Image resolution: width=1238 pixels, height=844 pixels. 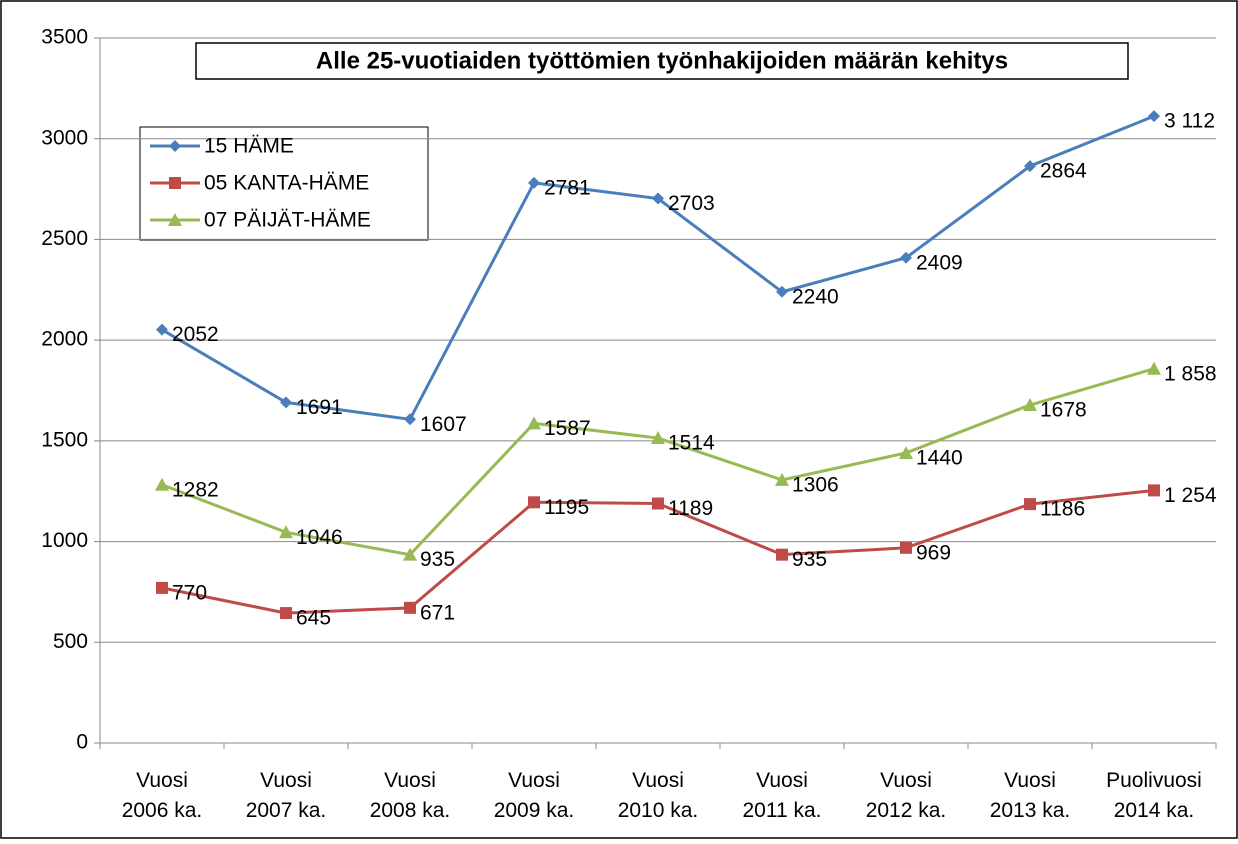 I want to click on y-tick-label: 0, so click(x=82, y=742).